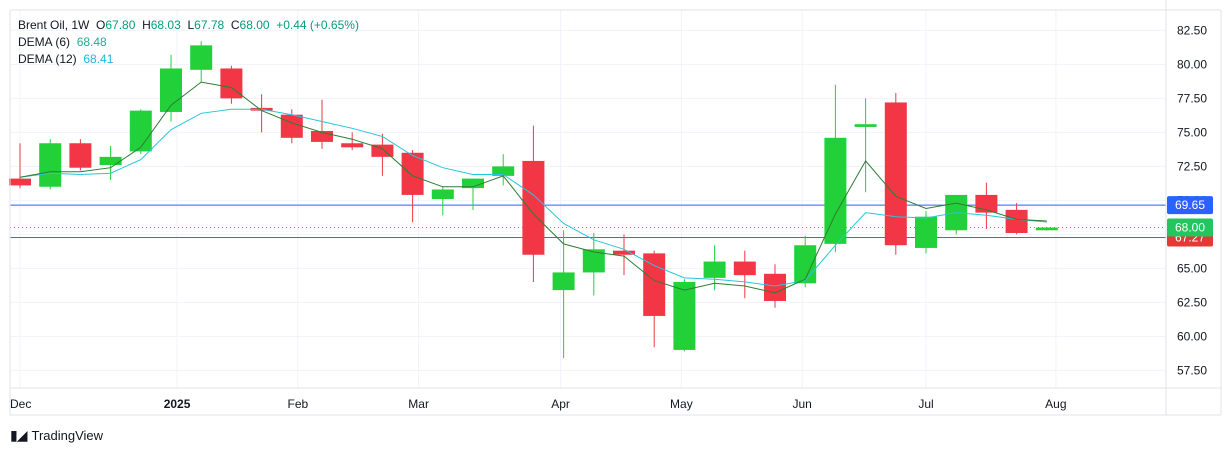 The image size is (1231, 452). I want to click on legend-change: +0.44 (+0.65%), so click(317, 25).